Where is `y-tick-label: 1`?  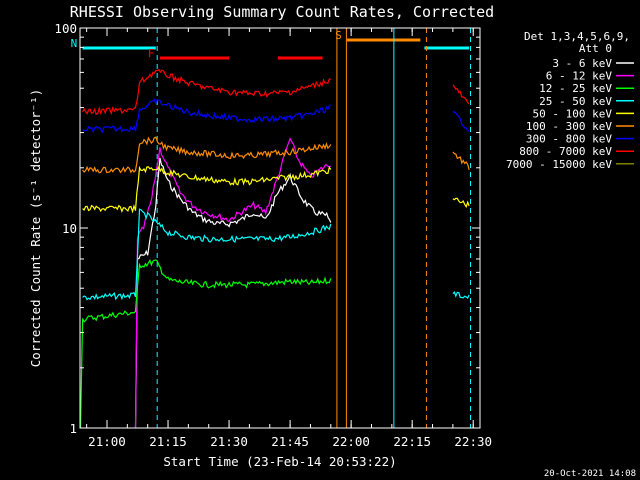 y-tick-label: 1 is located at coordinates (73, 428).